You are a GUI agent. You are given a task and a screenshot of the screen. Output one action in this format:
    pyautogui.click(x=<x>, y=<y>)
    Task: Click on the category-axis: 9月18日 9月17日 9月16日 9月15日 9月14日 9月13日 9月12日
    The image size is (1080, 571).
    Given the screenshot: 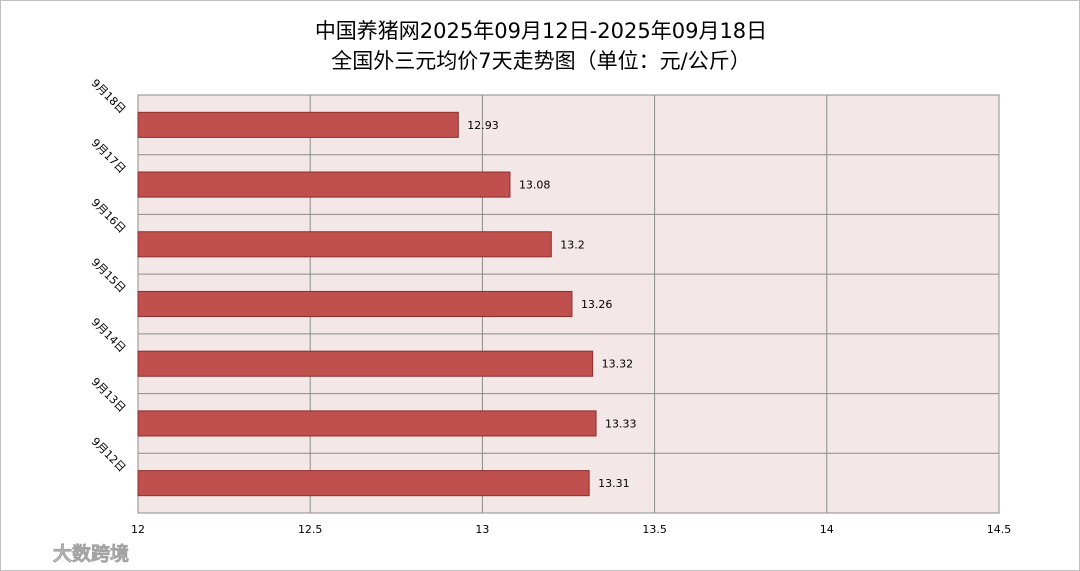 What is the action you would take?
    pyautogui.click(x=109, y=276)
    